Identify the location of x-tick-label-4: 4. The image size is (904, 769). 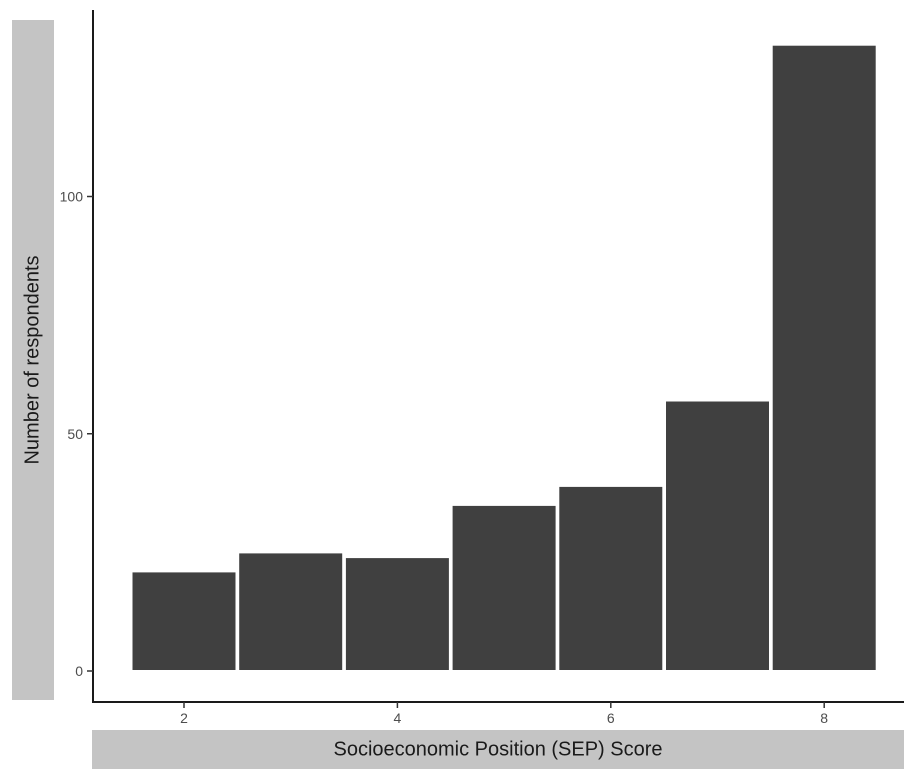
(398, 718).